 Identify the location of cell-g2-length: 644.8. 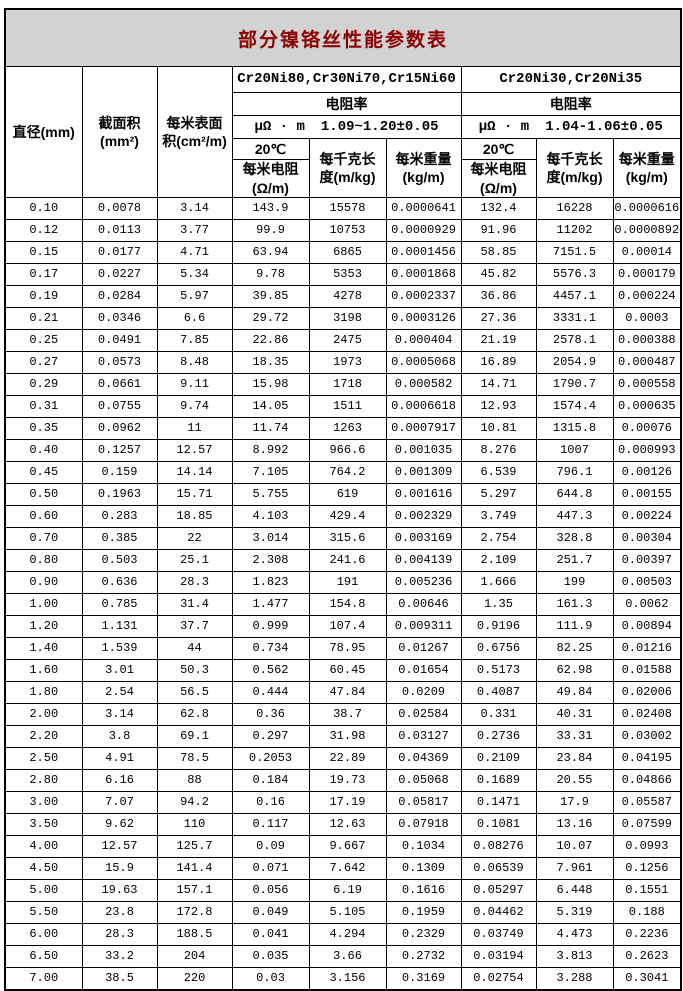
(574, 494).